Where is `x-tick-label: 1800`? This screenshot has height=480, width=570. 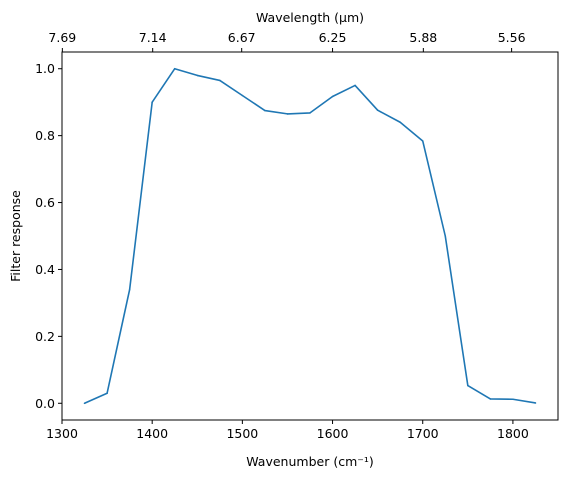
x-tick-label: 1800 is located at coordinates (513, 433).